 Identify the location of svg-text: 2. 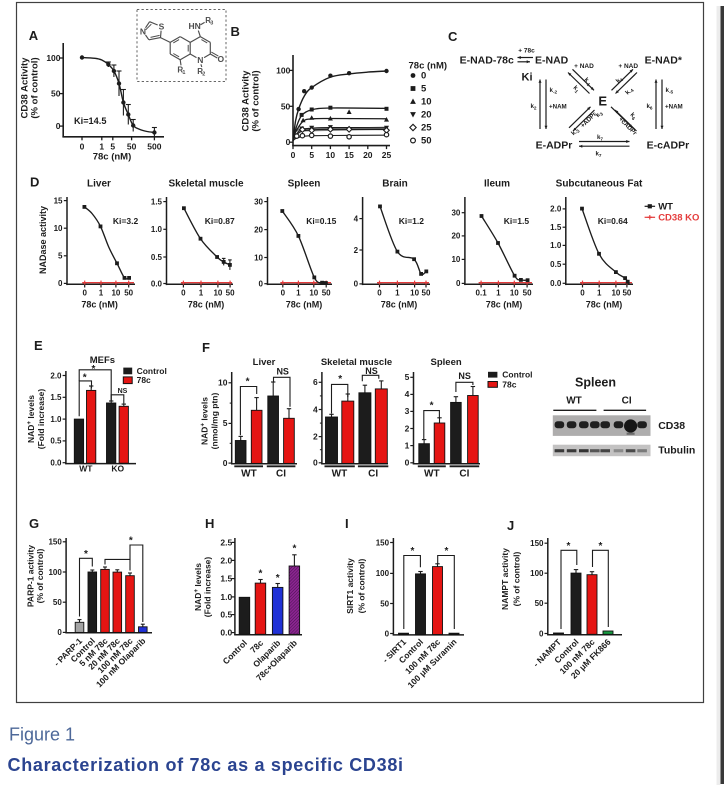
(407, 428).